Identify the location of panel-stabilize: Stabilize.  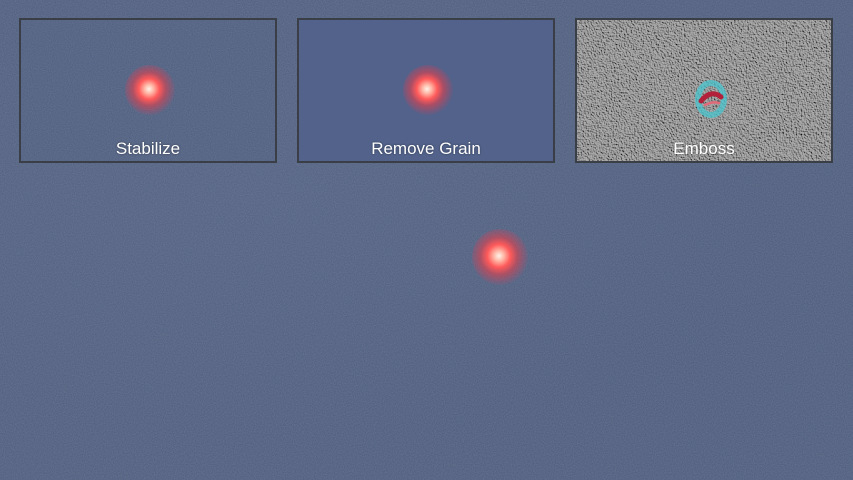
(148, 90).